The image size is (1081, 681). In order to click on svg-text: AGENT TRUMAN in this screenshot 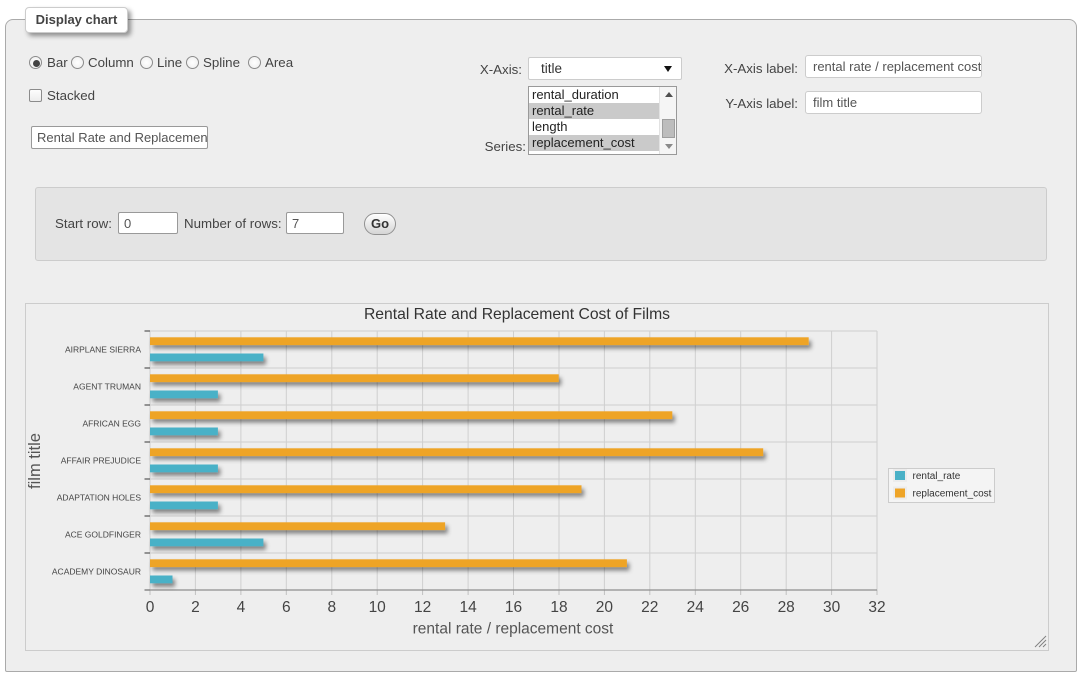, I will do `click(107, 387)`.